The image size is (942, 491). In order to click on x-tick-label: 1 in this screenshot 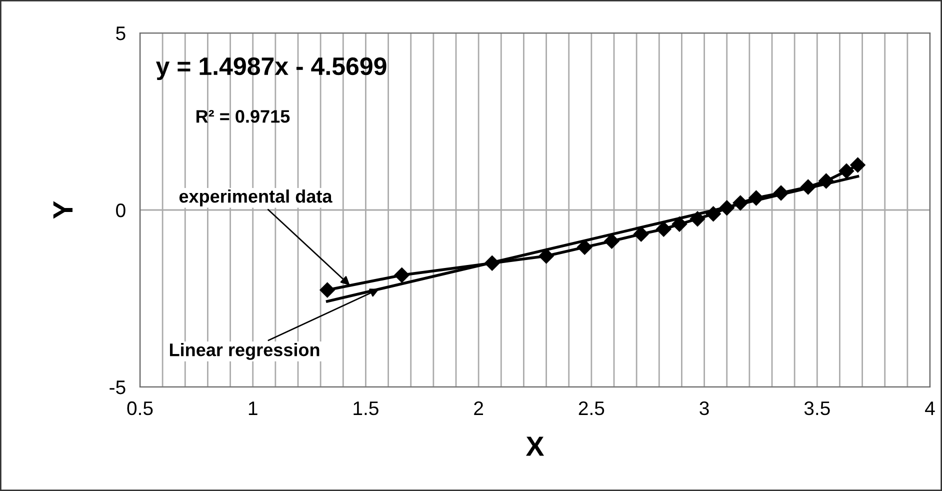, I will do `click(253, 408)`.